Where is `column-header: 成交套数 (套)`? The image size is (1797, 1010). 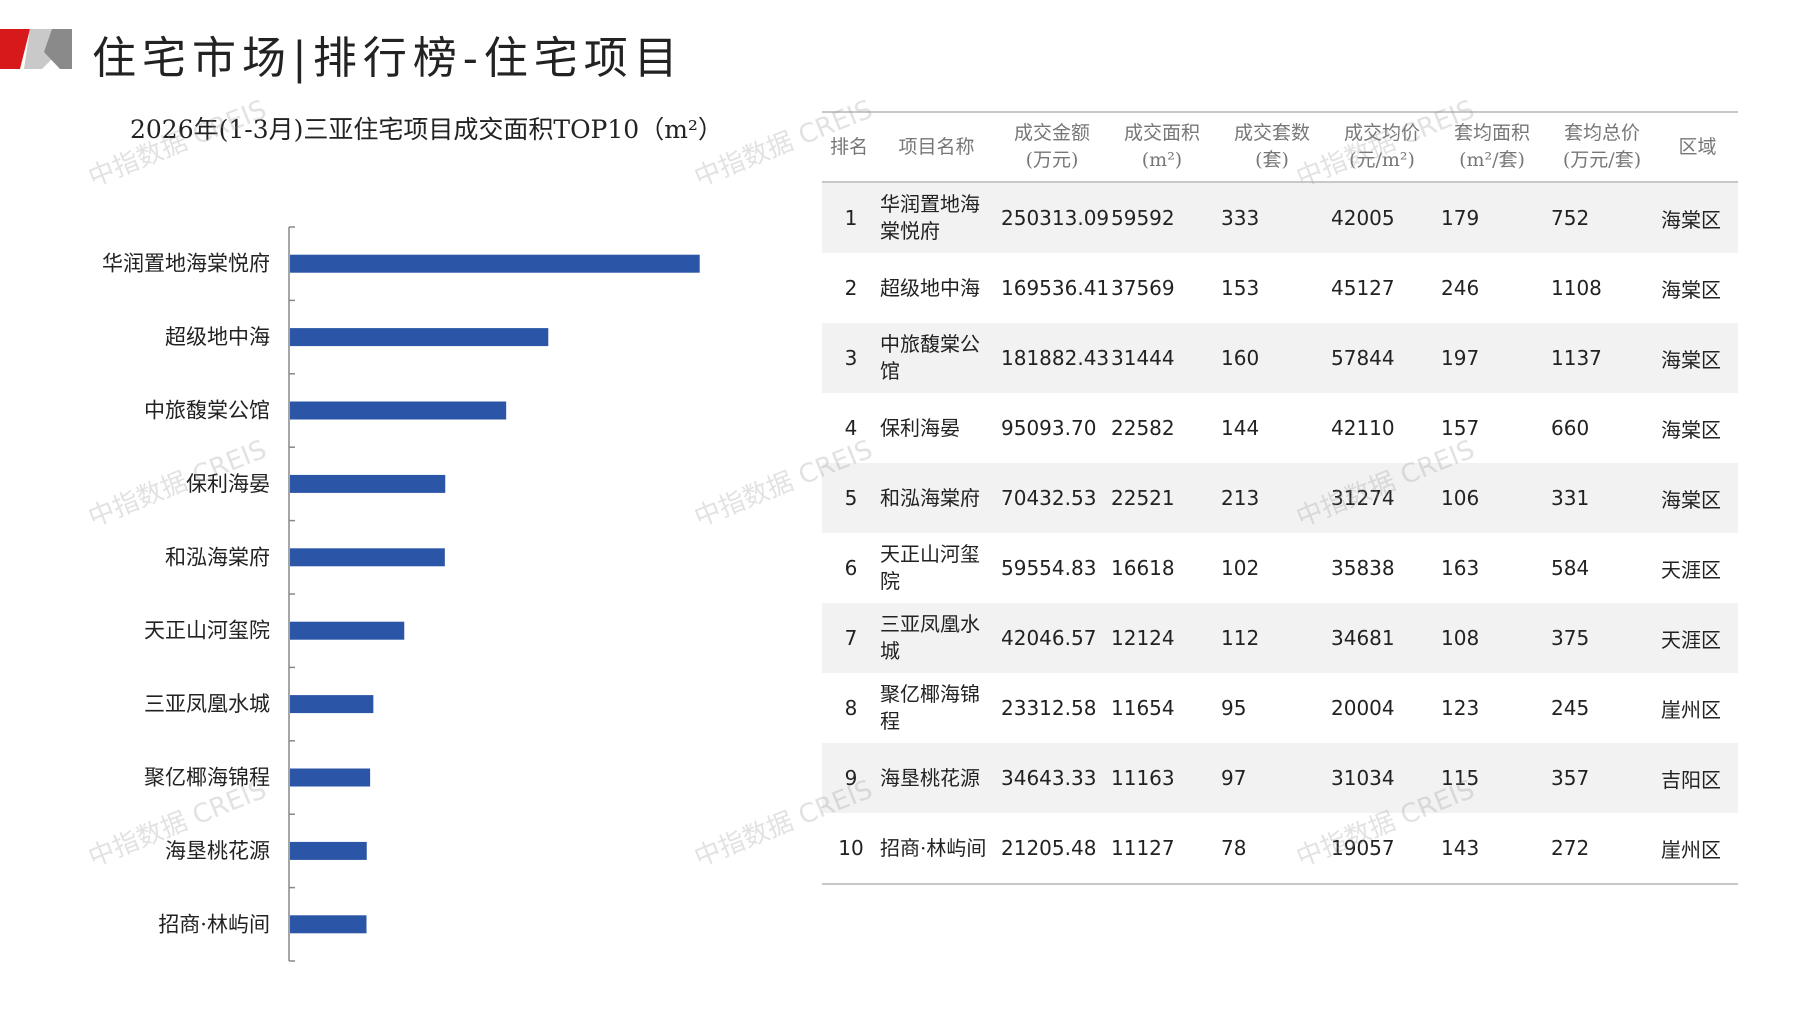
column-header: 成交套数 (套) is located at coordinates (1272, 147).